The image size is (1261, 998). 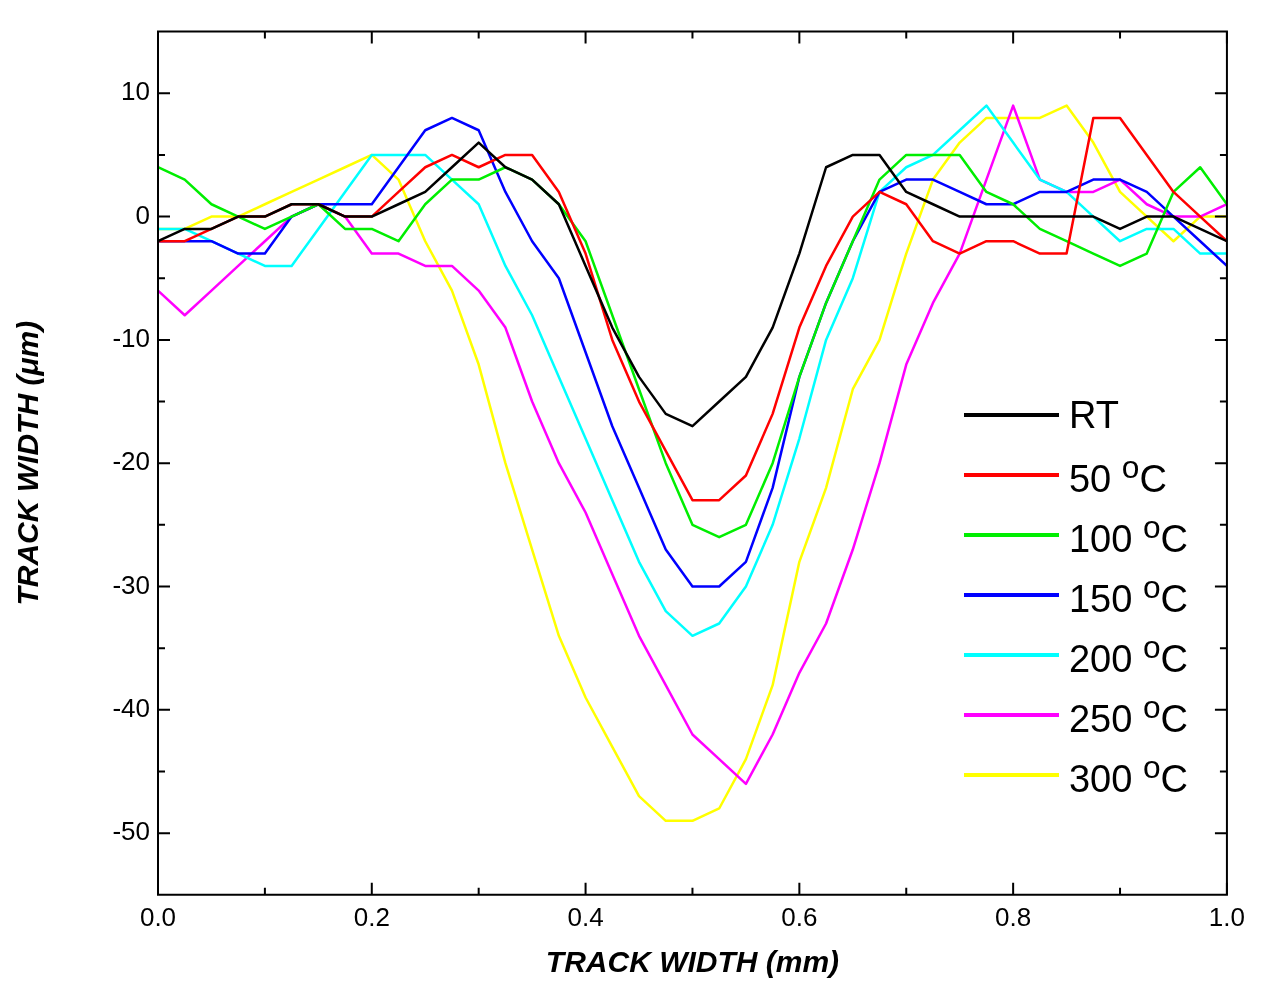 I want to click on x-axis-title: TRACK WIDTH (mm), so click(x=692, y=962).